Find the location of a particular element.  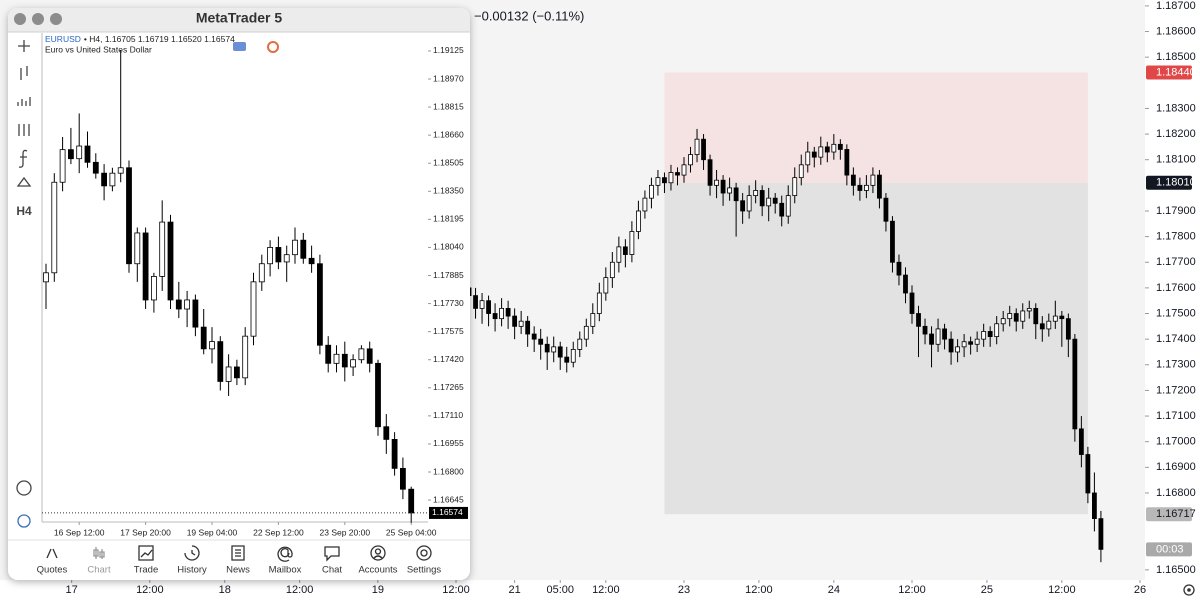

tab: Settings is located at coordinates (424, 560).